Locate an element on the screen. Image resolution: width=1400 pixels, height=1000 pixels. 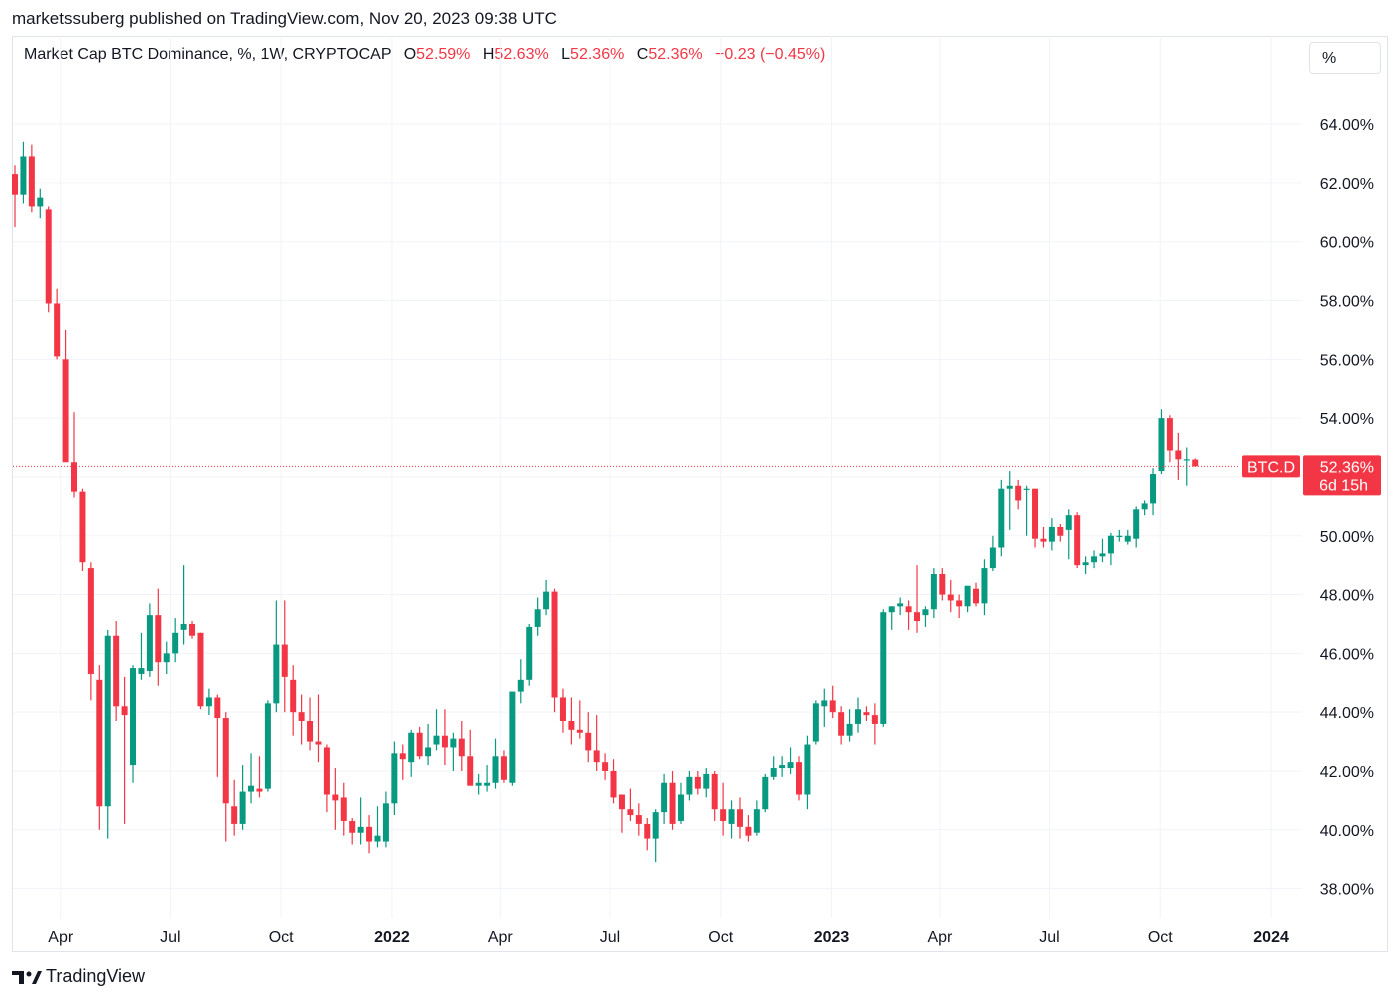
high-label: H is located at coordinates (488, 54).